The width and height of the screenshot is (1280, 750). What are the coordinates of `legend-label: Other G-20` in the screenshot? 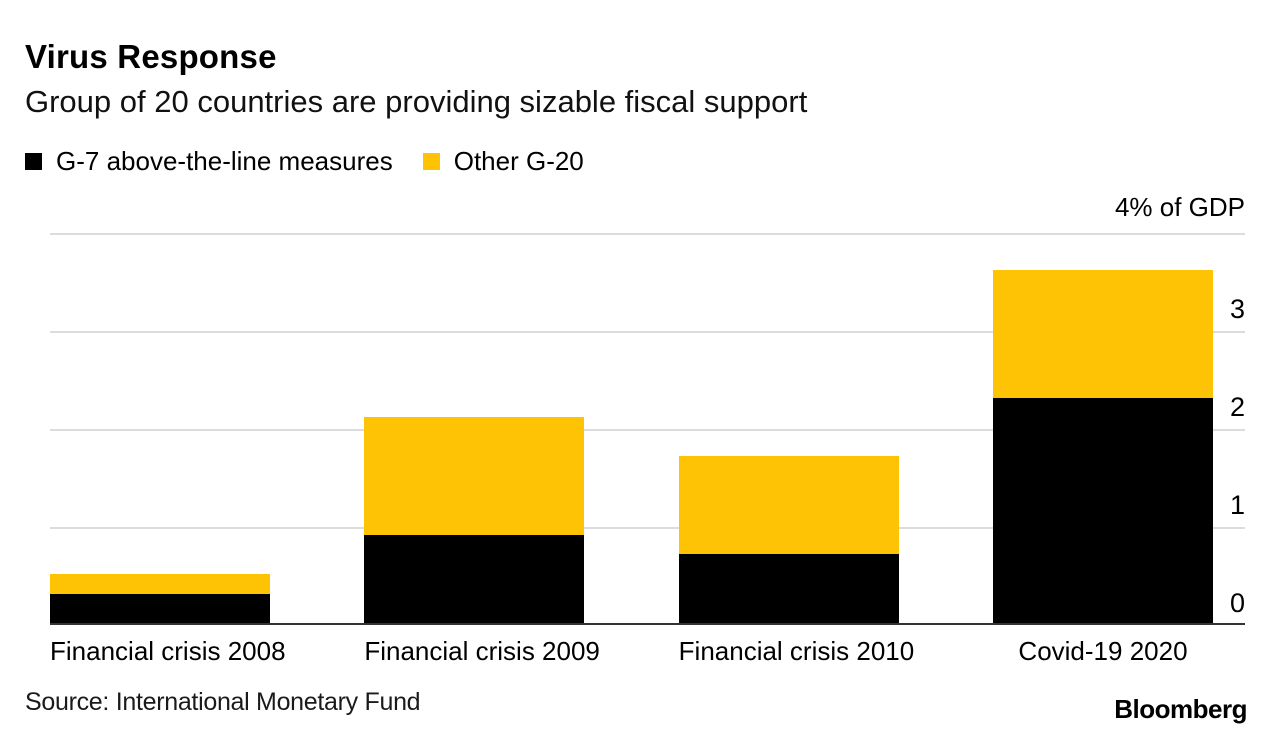 It's located at (518, 161).